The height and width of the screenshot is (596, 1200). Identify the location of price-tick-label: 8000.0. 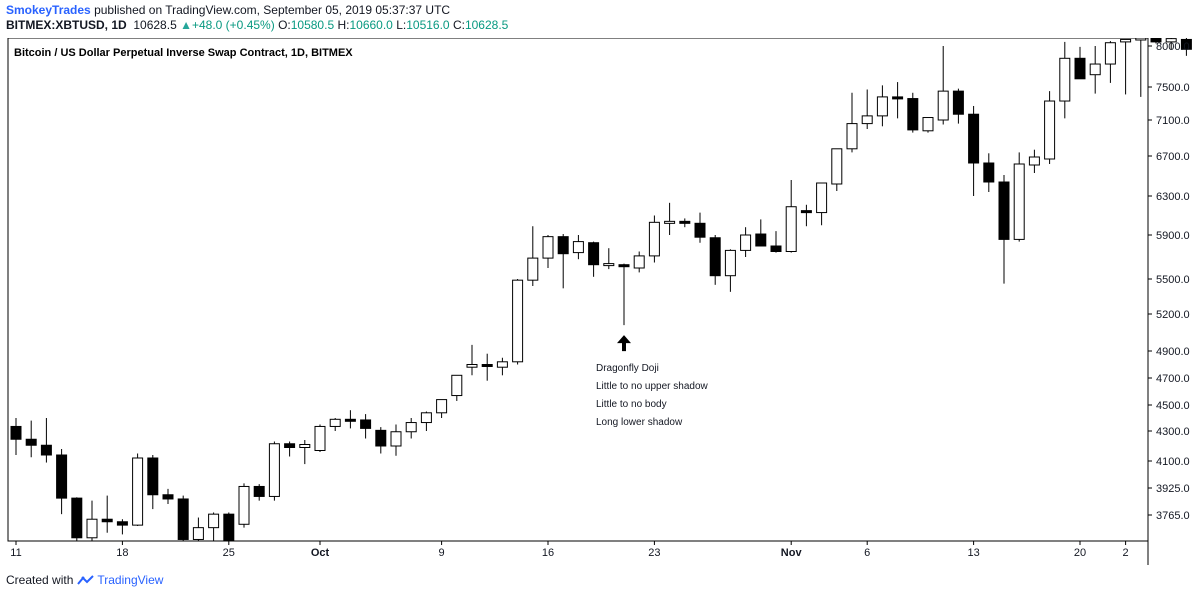
(1173, 47).